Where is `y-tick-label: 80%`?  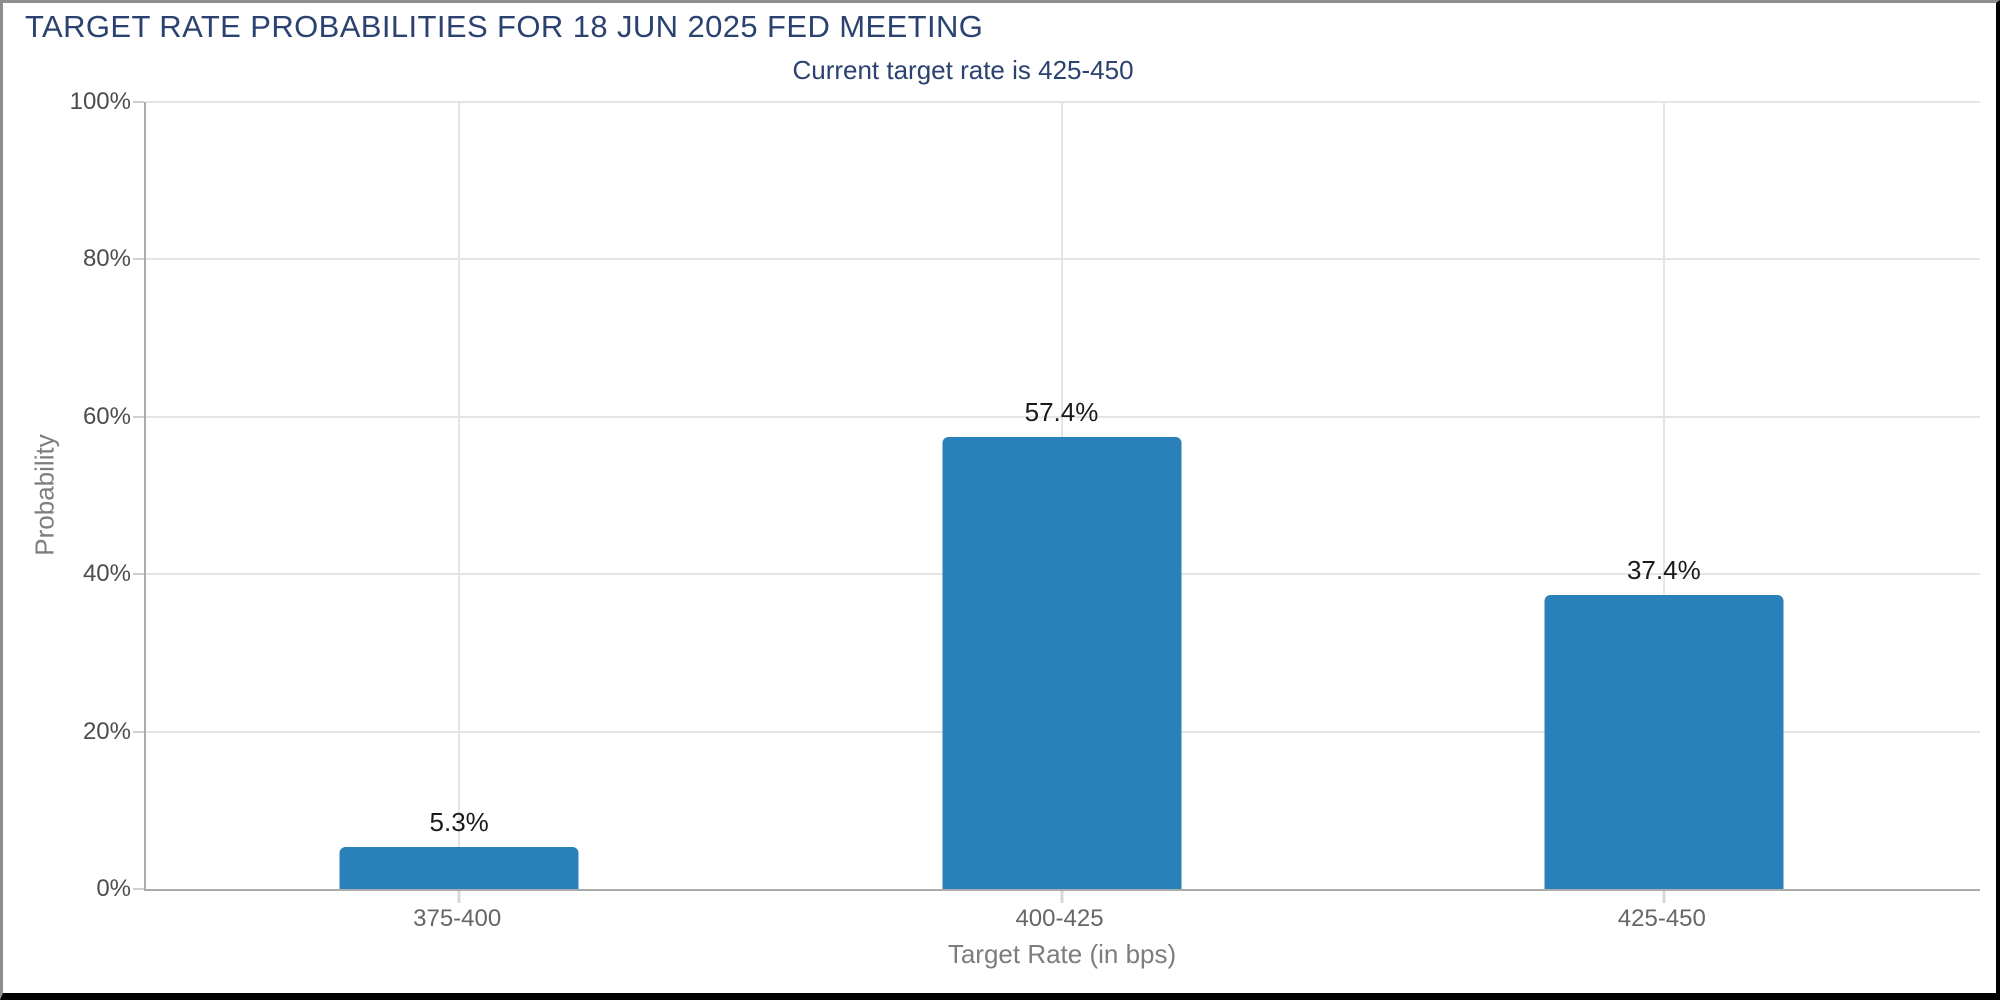 y-tick-label: 80% is located at coordinates (106, 259).